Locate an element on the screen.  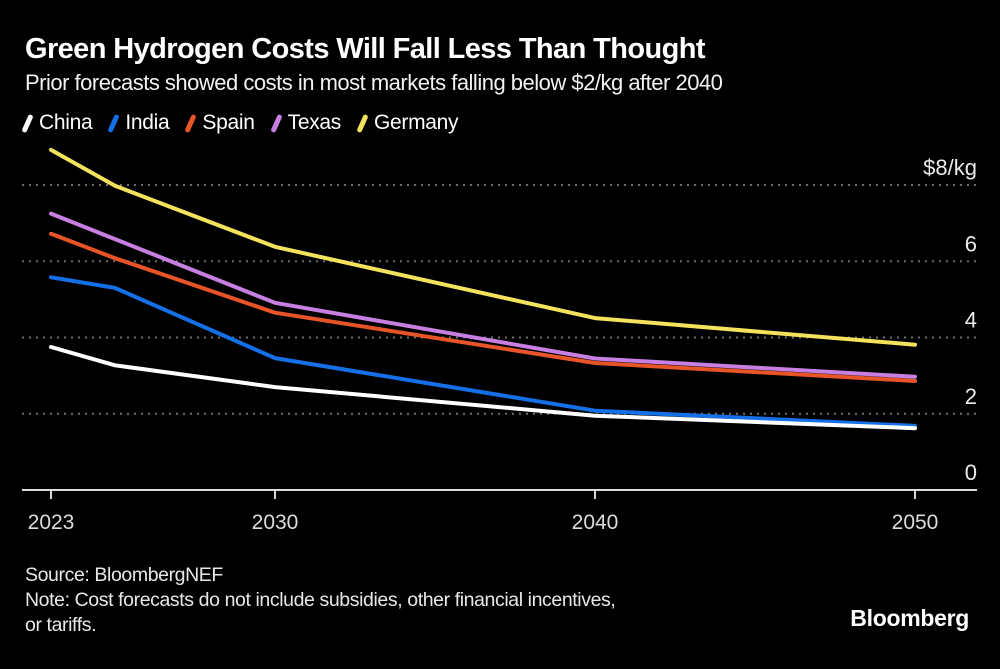
legend-label: Germany is located at coordinates (416, 122).